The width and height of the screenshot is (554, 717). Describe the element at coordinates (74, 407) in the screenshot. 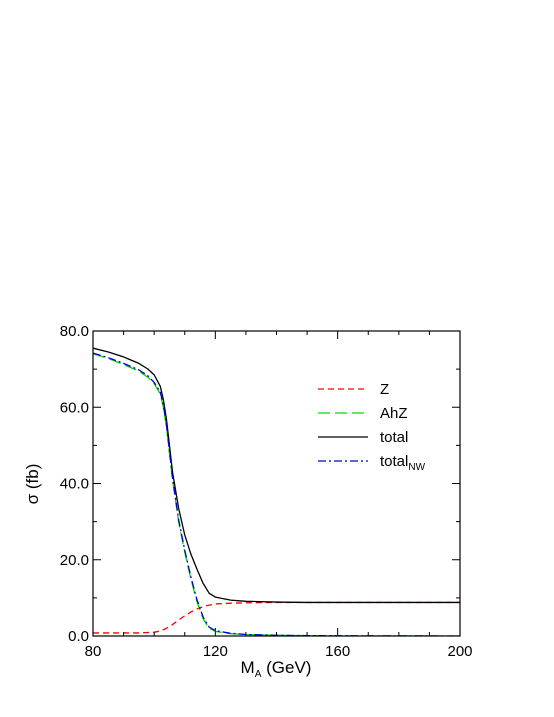

I see `y-tick-label: 60.0` at that location.